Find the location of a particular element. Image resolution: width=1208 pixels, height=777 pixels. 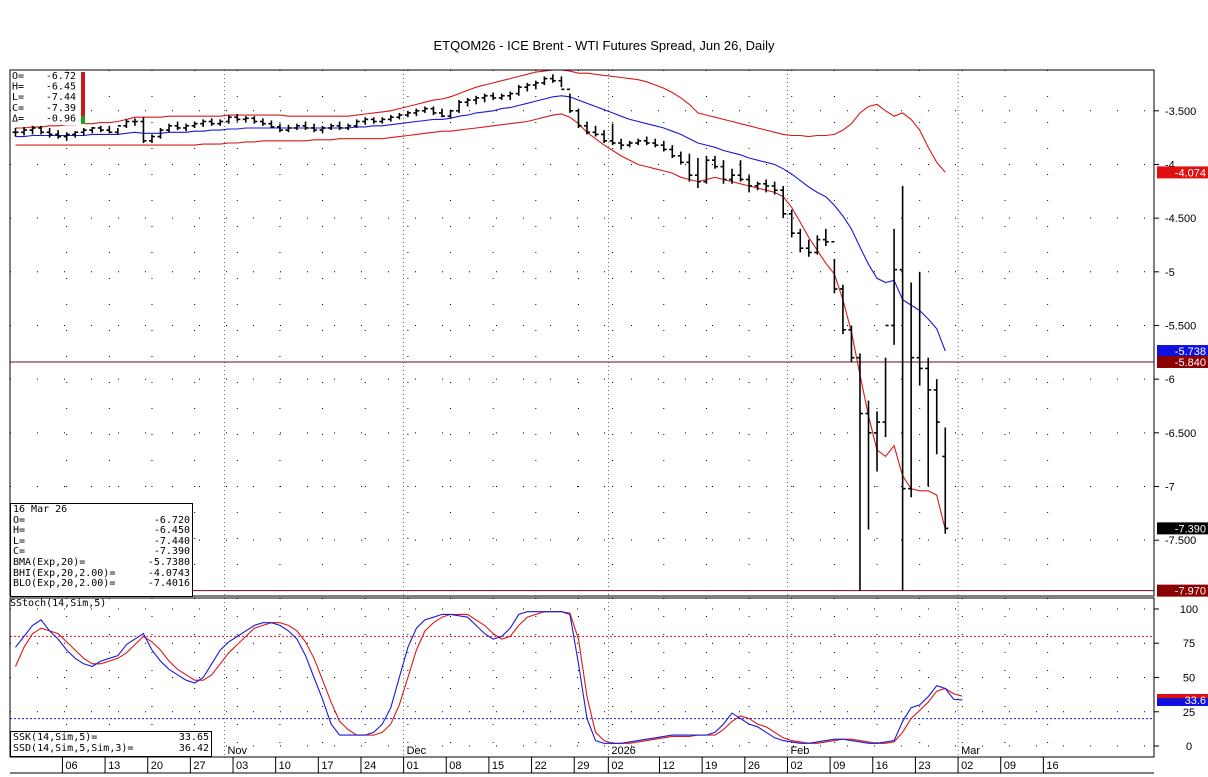

ohlc-summary-value: -7.39 is located at coordinates (61, 108).